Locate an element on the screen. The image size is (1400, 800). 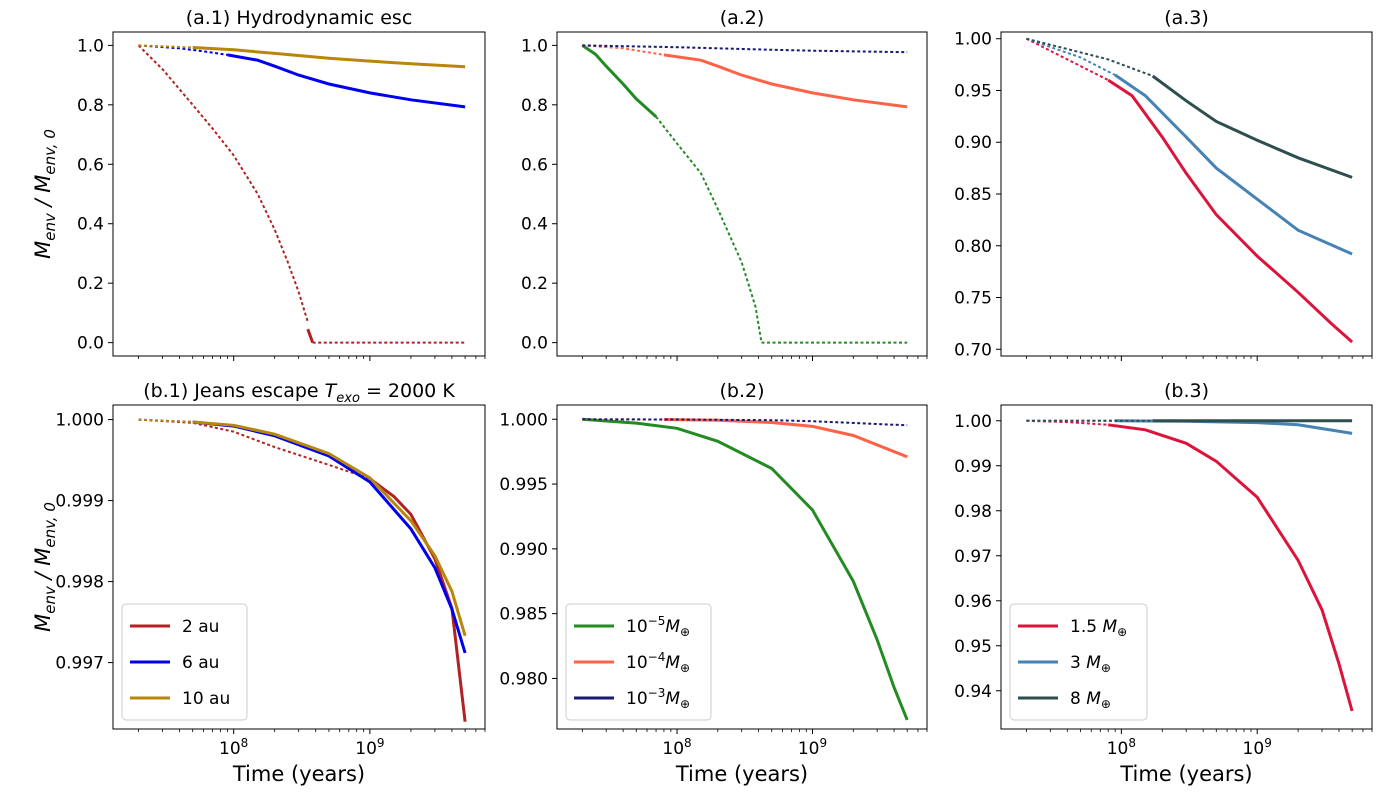
ytick-label-a2-4: 0.8 is located at coordinates (534, 106).